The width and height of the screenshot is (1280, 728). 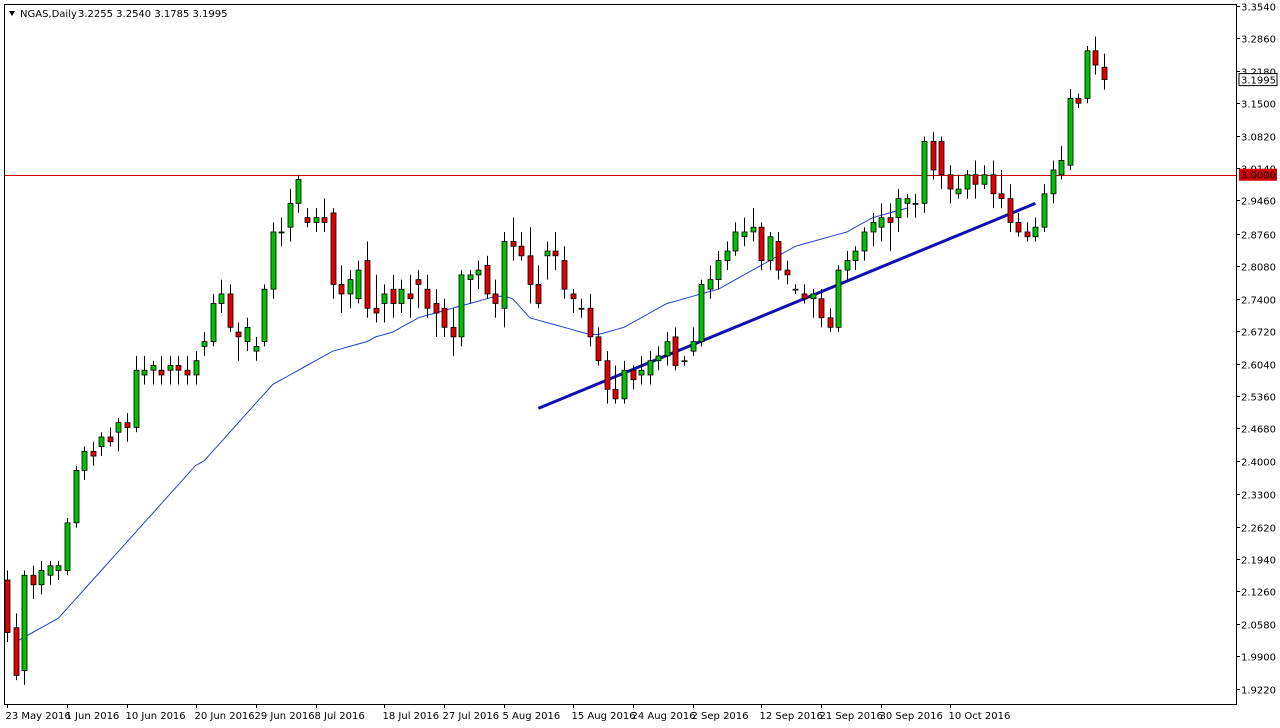 I want to click on x-tick-label: 18 Jul 2016, so click(x=411, y=716).